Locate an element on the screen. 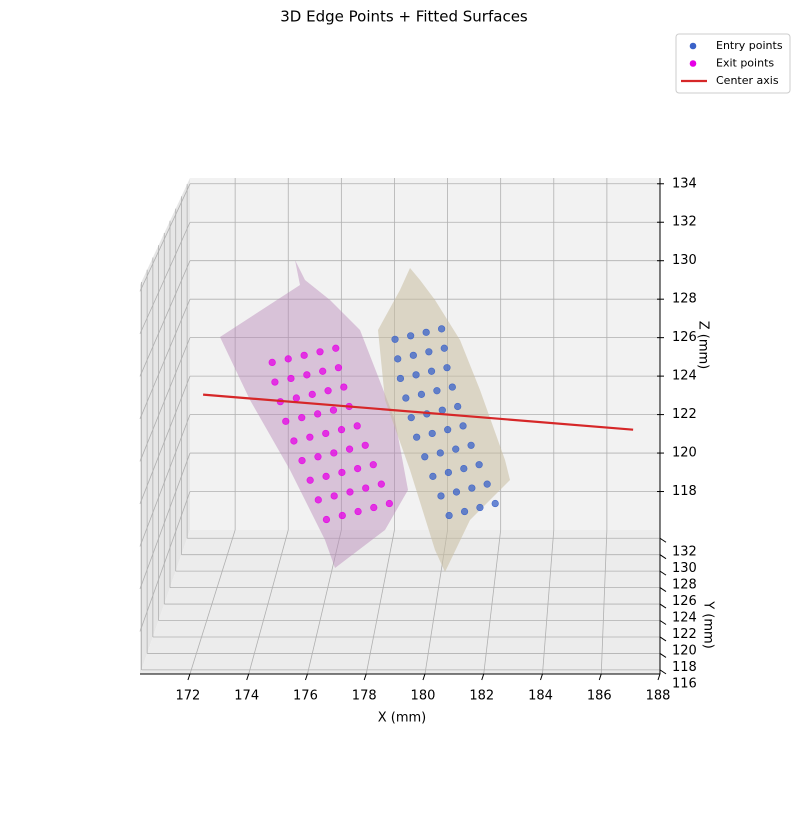 This screenshot has height=833, width=809. legend-label: Exit points is located at coordinates (745, 63).